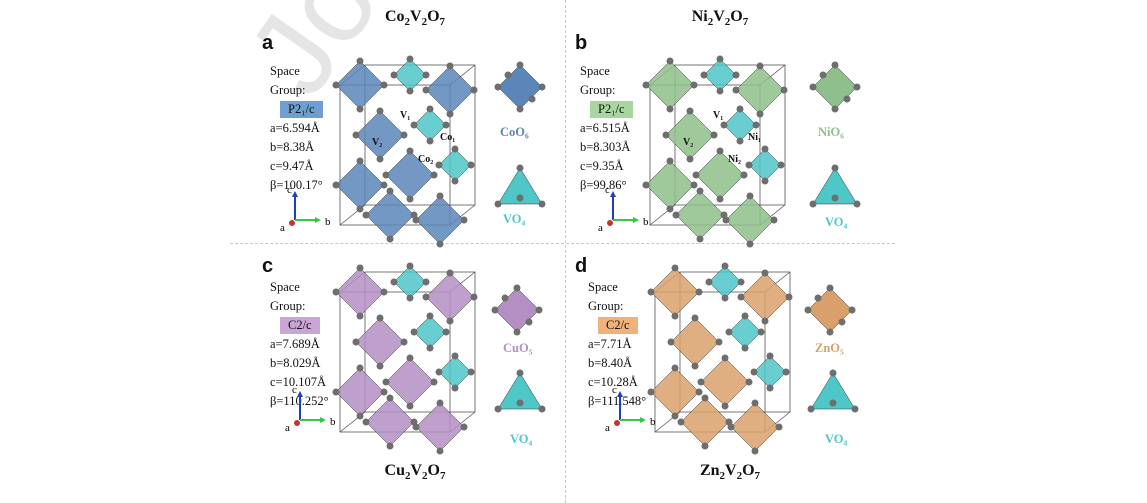 Image resolution: width=1147 pixels, height=503 pixels. Describe the element at coordinates (518, 348) in the screenshot. I see `metal-polyhedron-label: CuO₅` at that location.